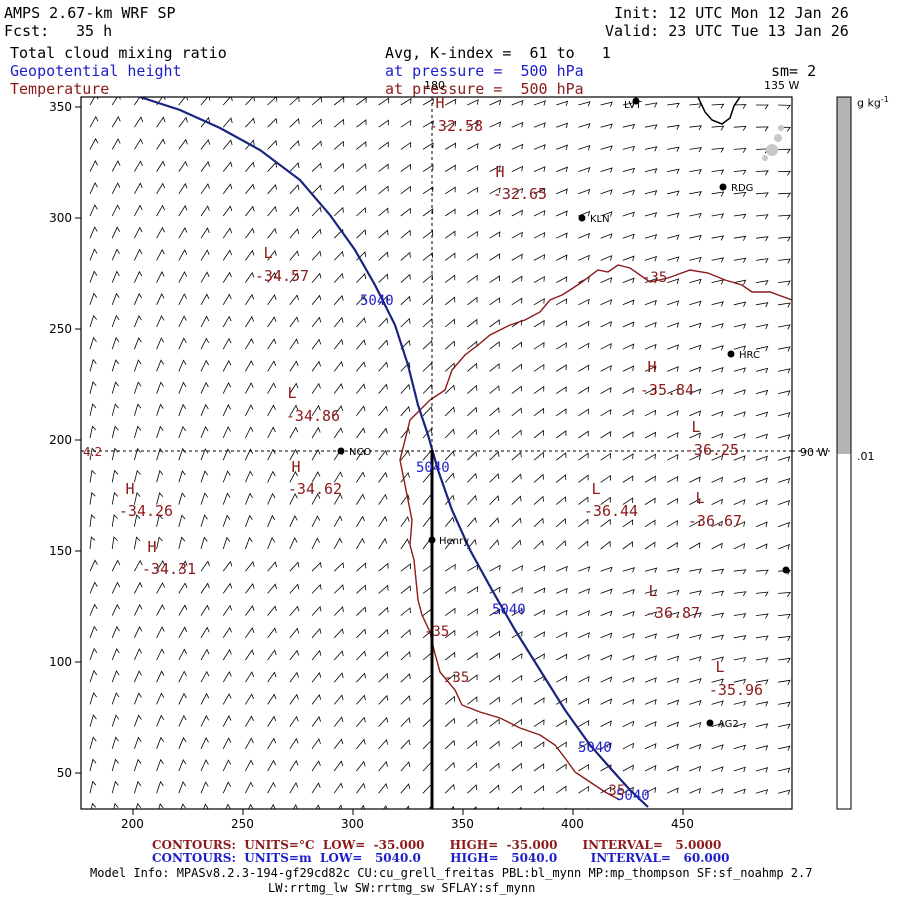 The width and height of the screenshot is (900, 900). Describe the element at coordinates (509, 610) in the screenshot. I see `geo-label: 5040` at that location.